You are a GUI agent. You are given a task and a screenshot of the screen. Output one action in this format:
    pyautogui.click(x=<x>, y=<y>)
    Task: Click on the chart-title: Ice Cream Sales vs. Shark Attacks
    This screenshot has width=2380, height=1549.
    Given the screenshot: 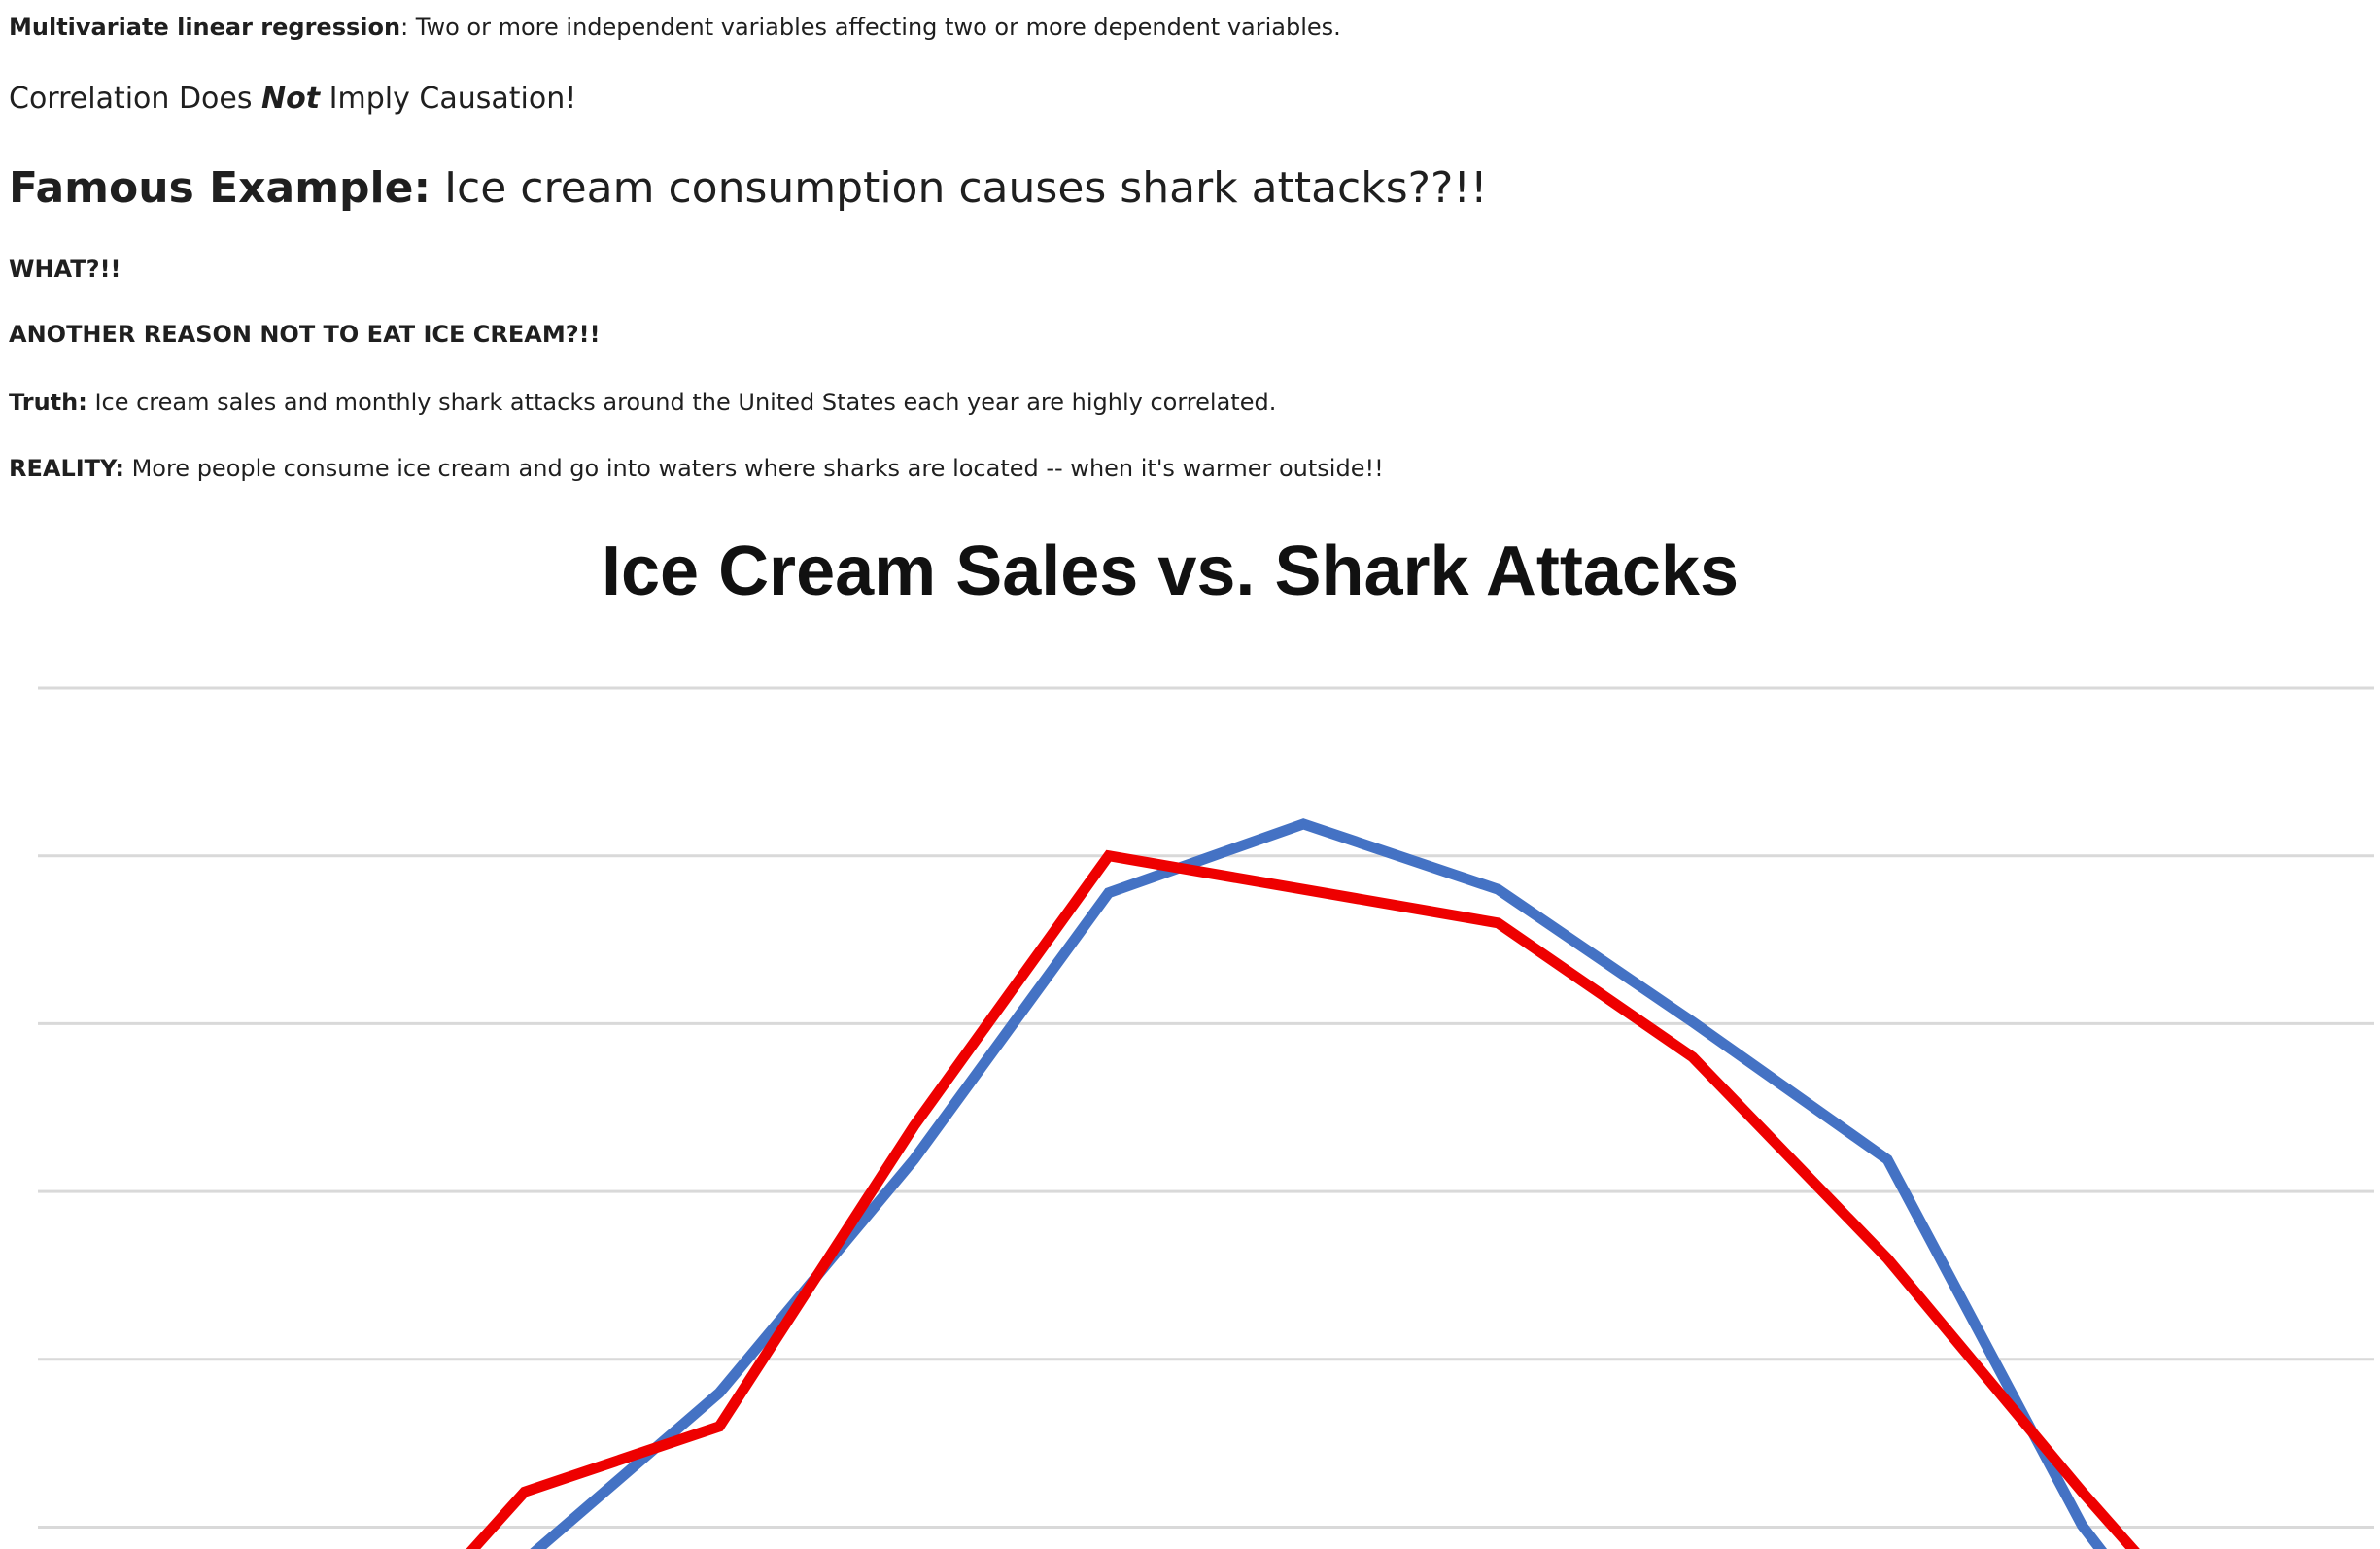 What is the action you would take?
    pyautogui.click(x=1170, y=571)
    